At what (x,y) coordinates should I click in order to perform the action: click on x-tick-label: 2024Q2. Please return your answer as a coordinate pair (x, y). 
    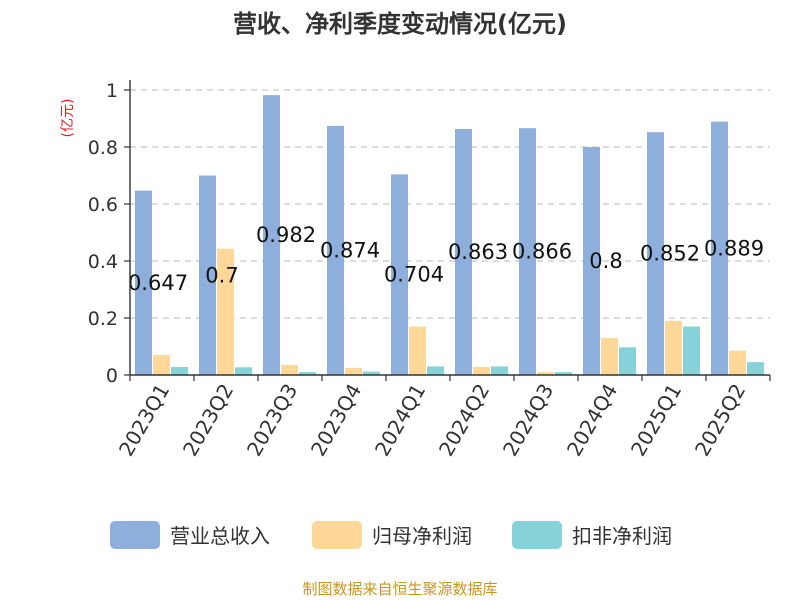
    Looking at the image, I should click on (464, 420).